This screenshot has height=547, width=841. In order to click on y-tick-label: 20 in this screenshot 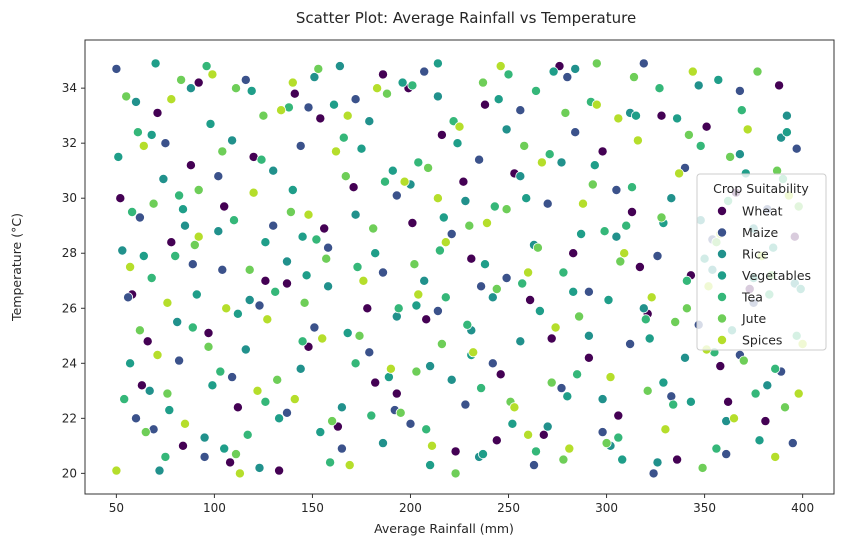, I will do `click(69, 473)`.